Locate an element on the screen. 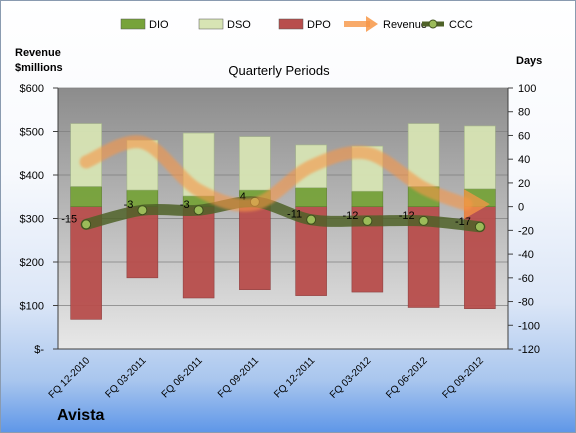 The image size is (576, 433). right-tick-label: -60 is located at coordinates (526, 279).